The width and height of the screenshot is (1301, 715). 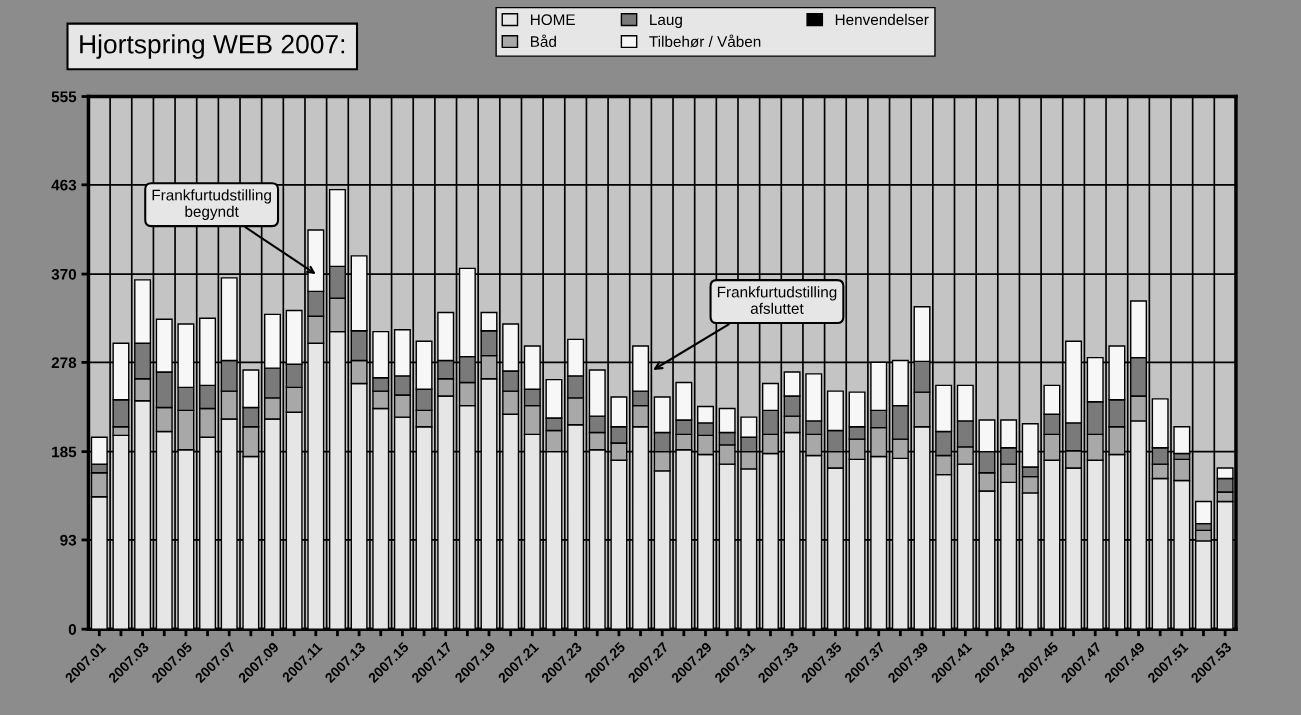 I want to click on y-tick-label: 93, so click(x=68, y=540).